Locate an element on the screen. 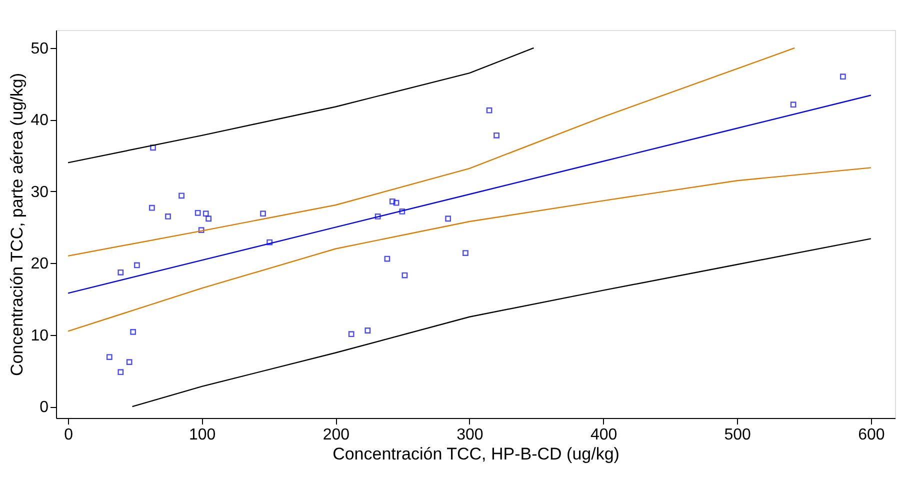 The image size is (921, 496). y-tick-label: 40 is located at coordinates (39, 121).